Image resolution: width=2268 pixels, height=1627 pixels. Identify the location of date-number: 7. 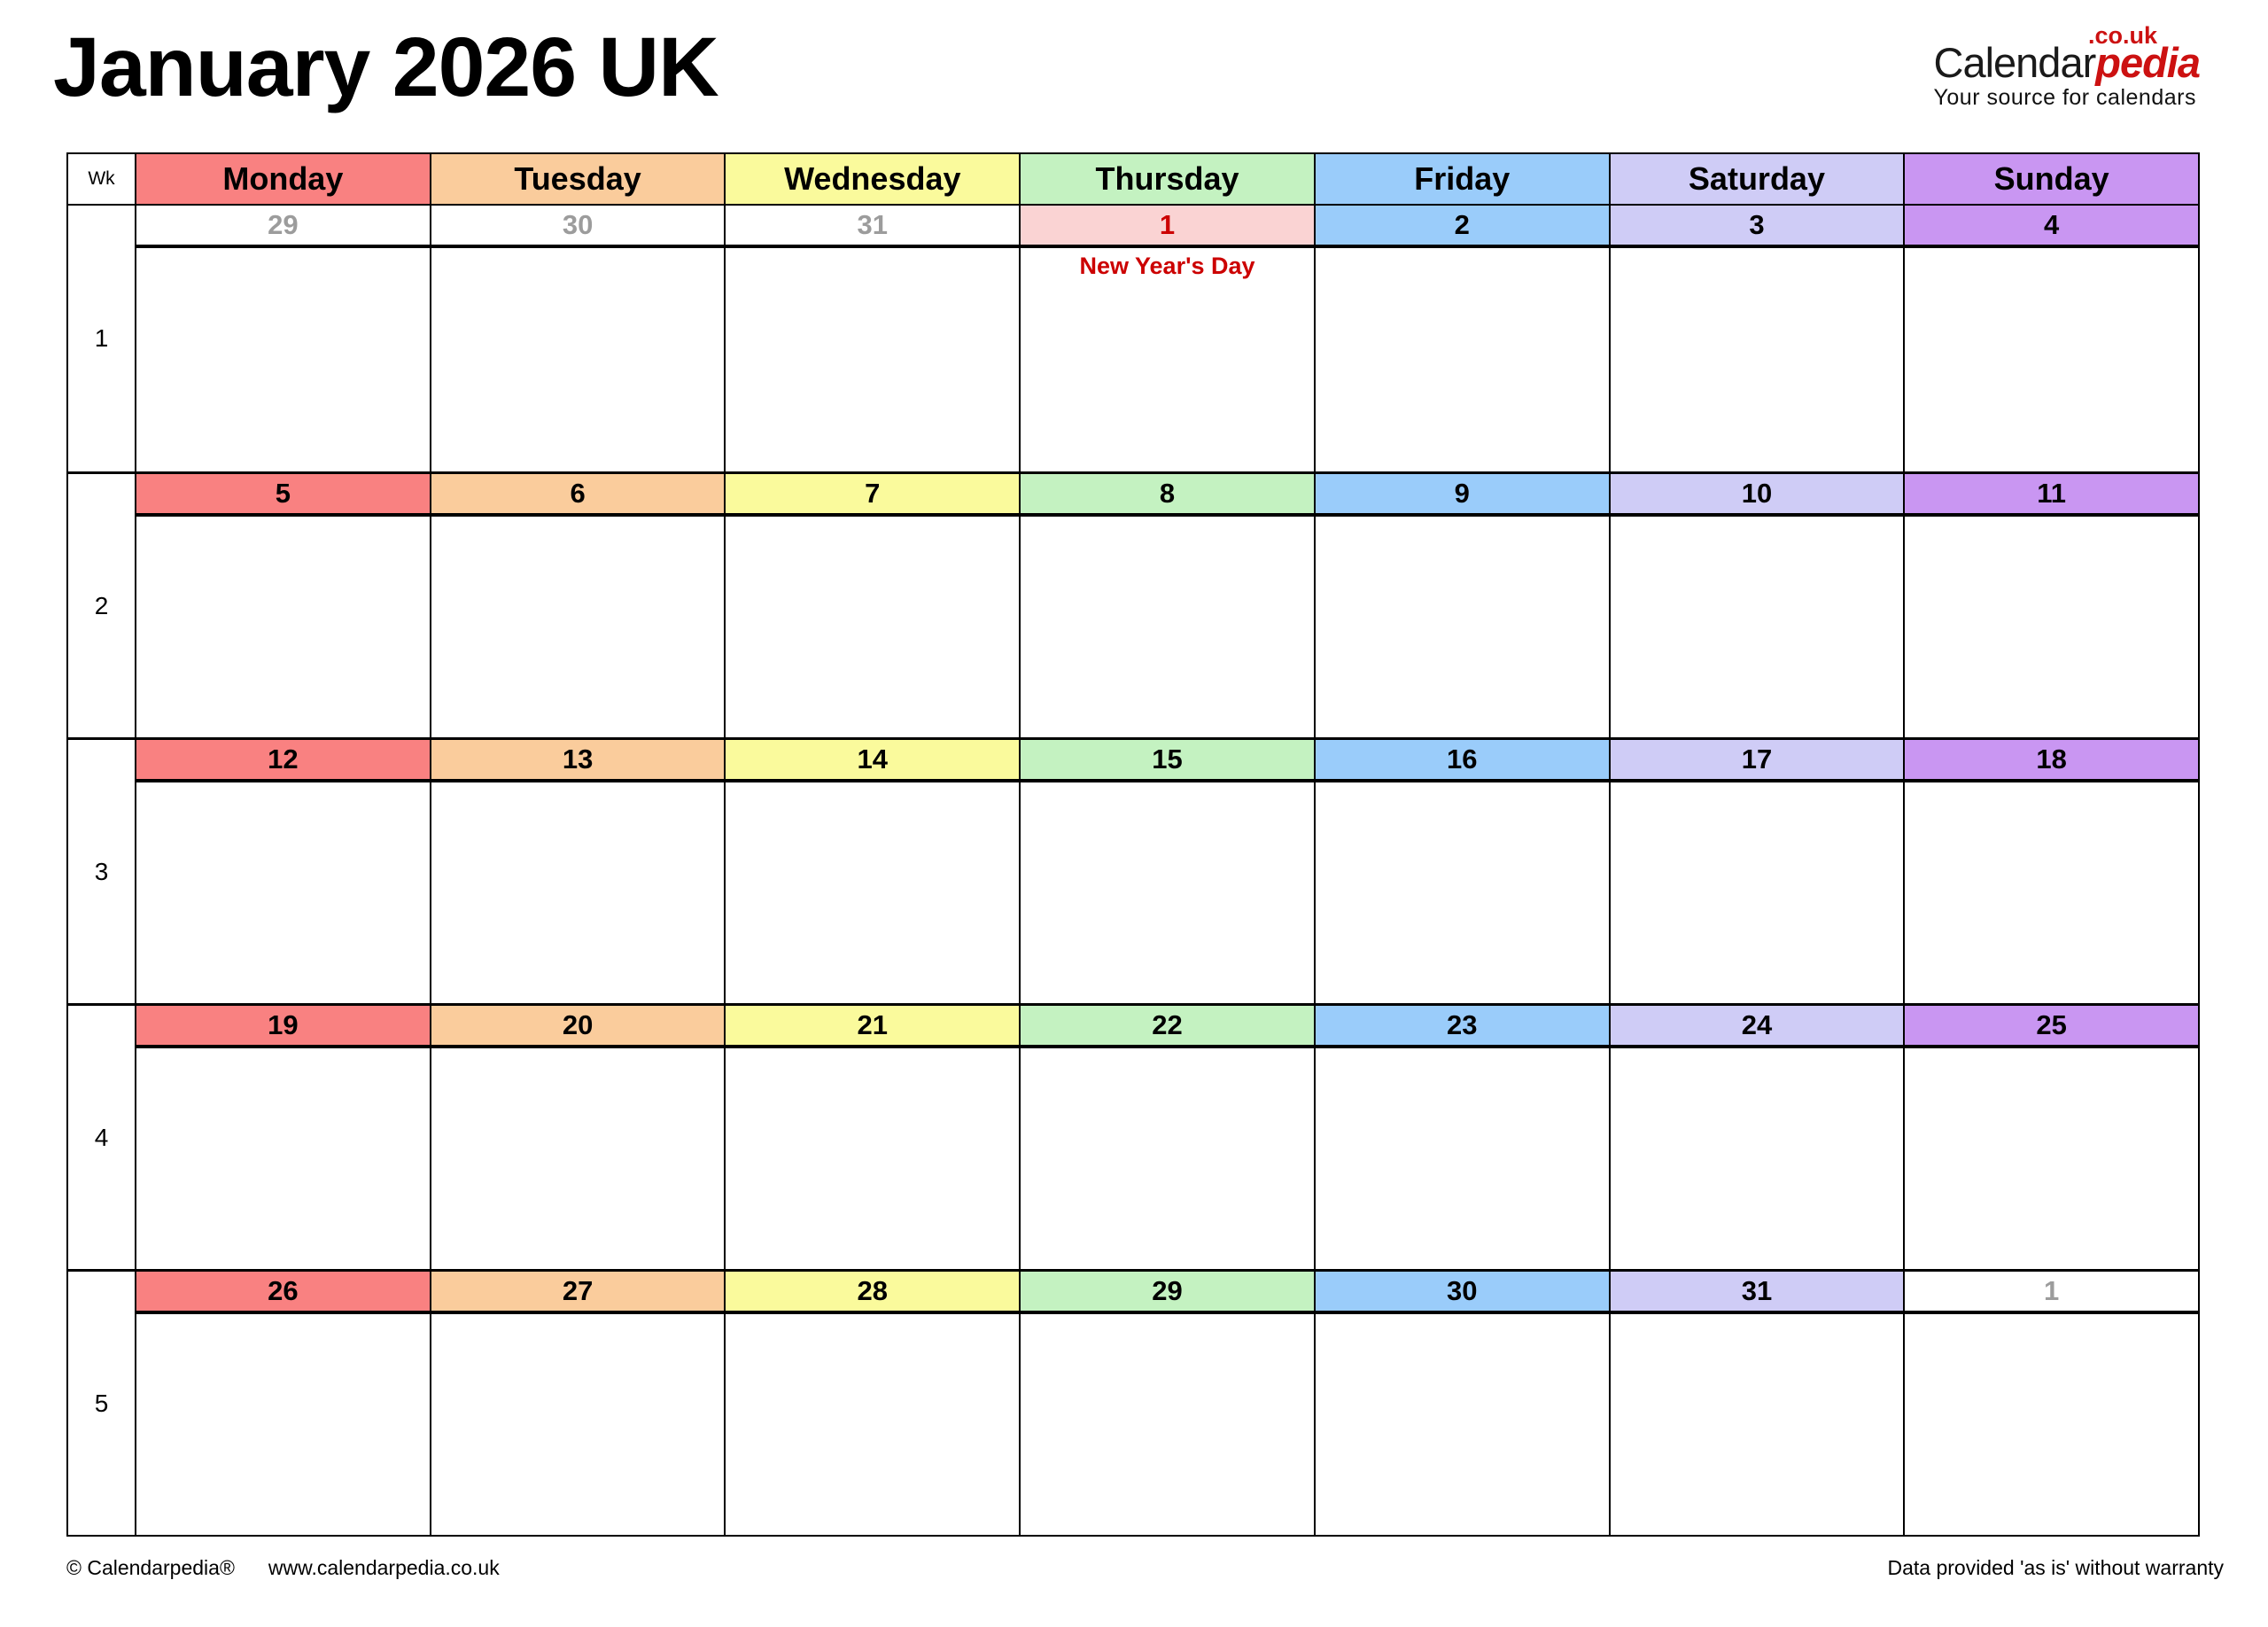
(873, 495).